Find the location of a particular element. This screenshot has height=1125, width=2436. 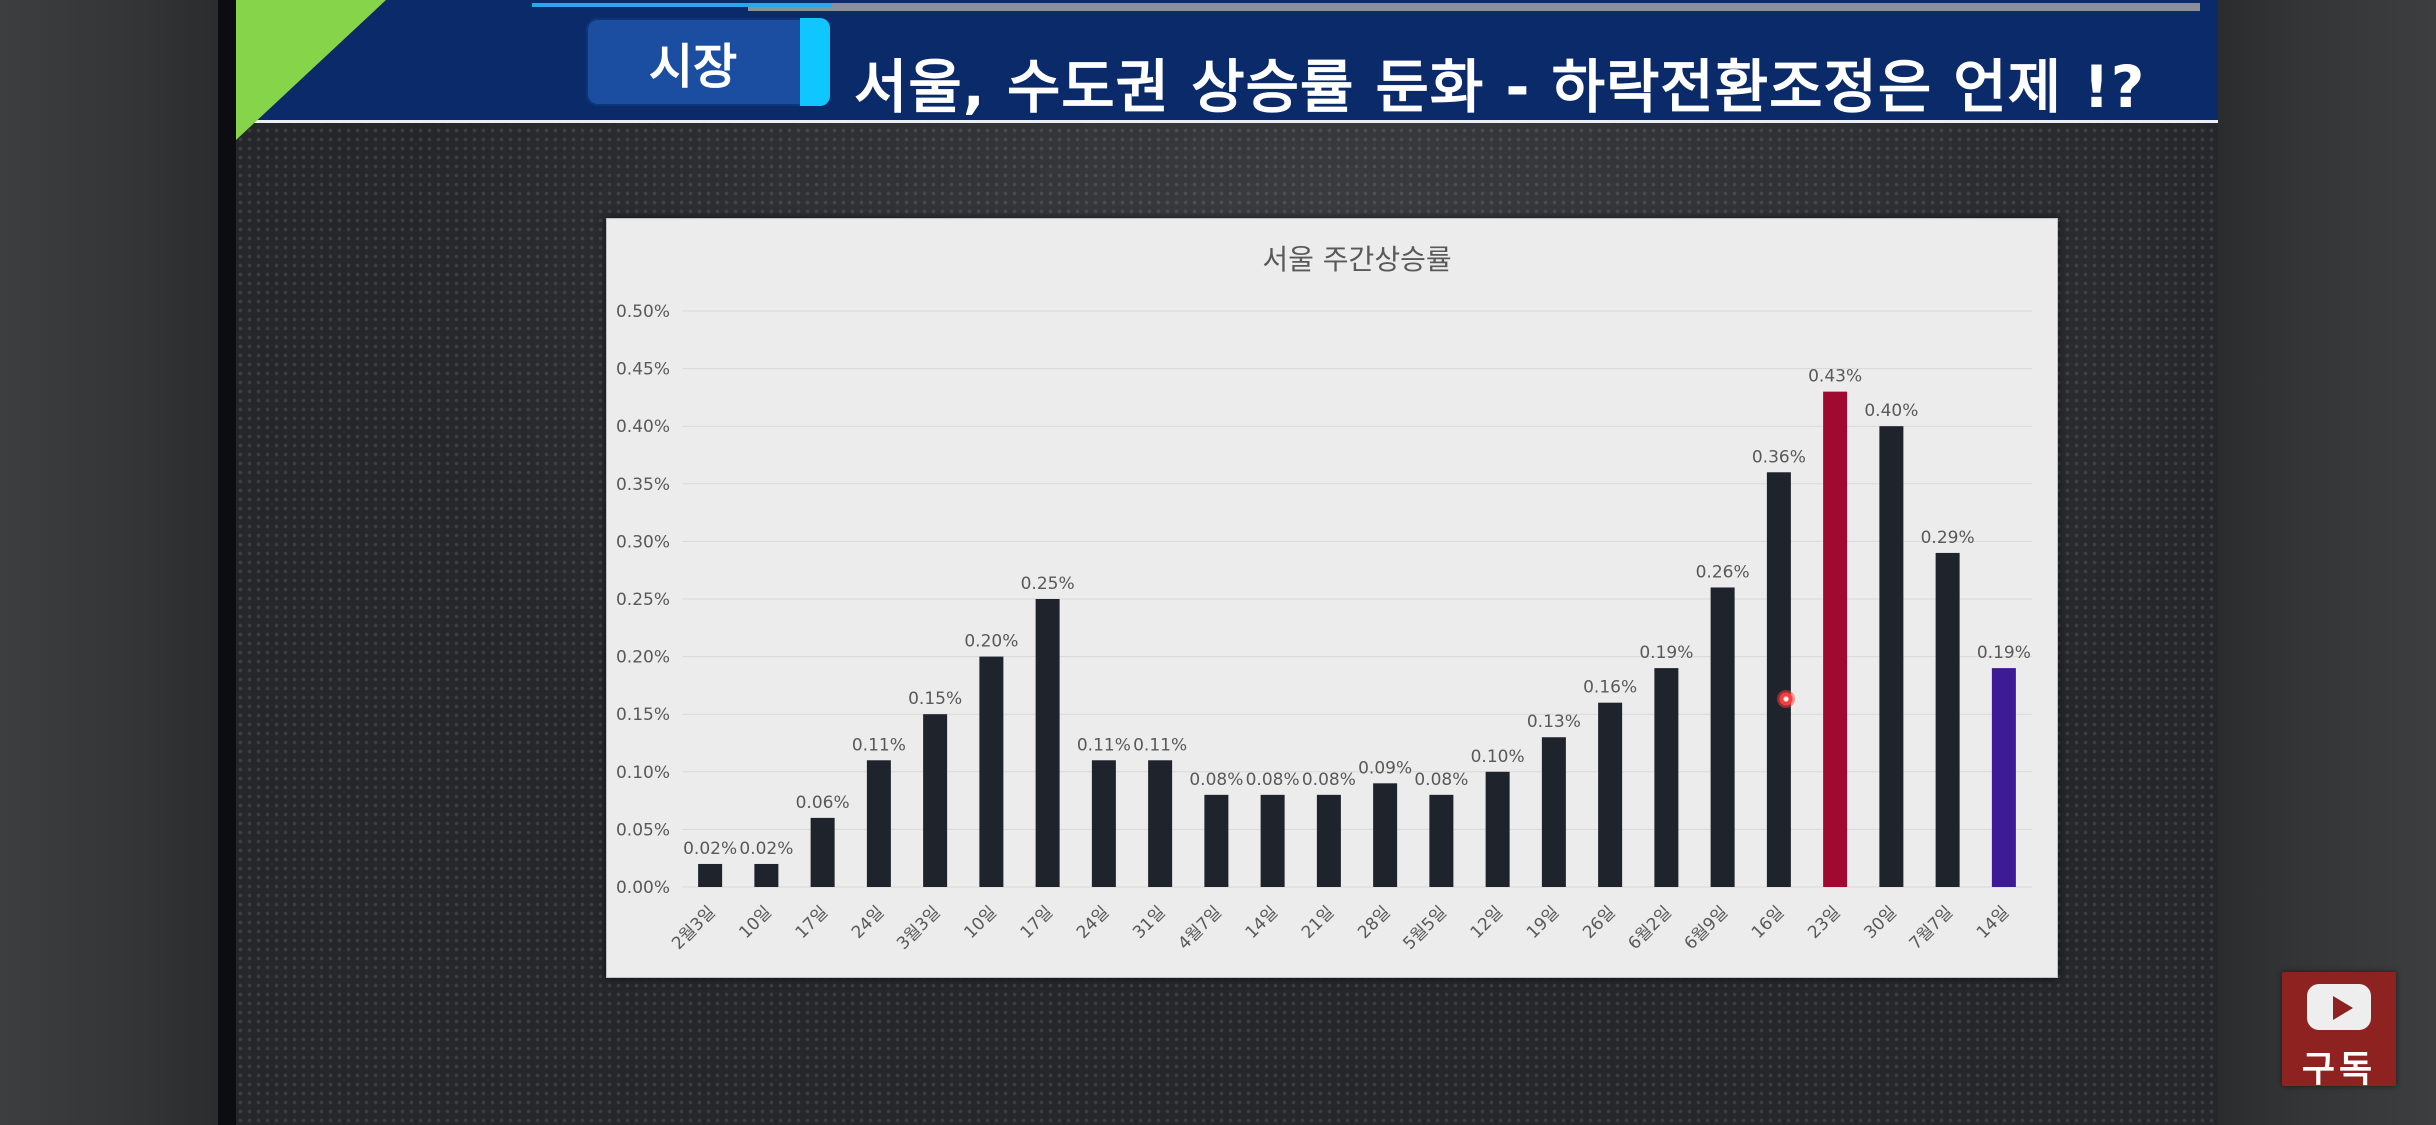

subscribe-label: 구독 is located at coordinates (2339, 1069).